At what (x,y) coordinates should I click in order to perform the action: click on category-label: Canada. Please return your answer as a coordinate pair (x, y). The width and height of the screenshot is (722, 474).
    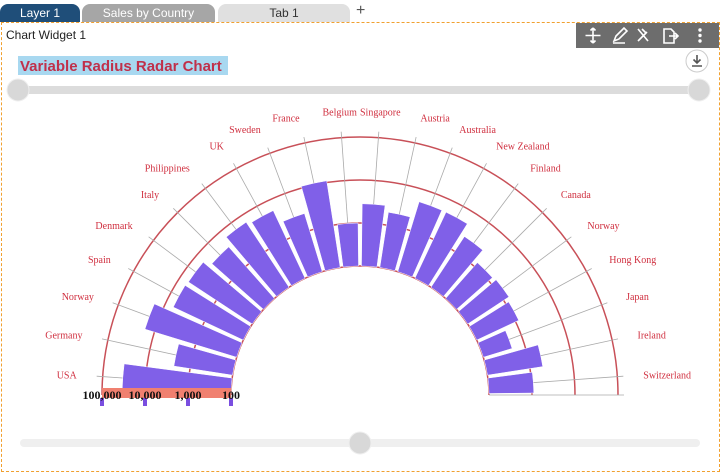
    Looking at the image, I should click on (576, 195).